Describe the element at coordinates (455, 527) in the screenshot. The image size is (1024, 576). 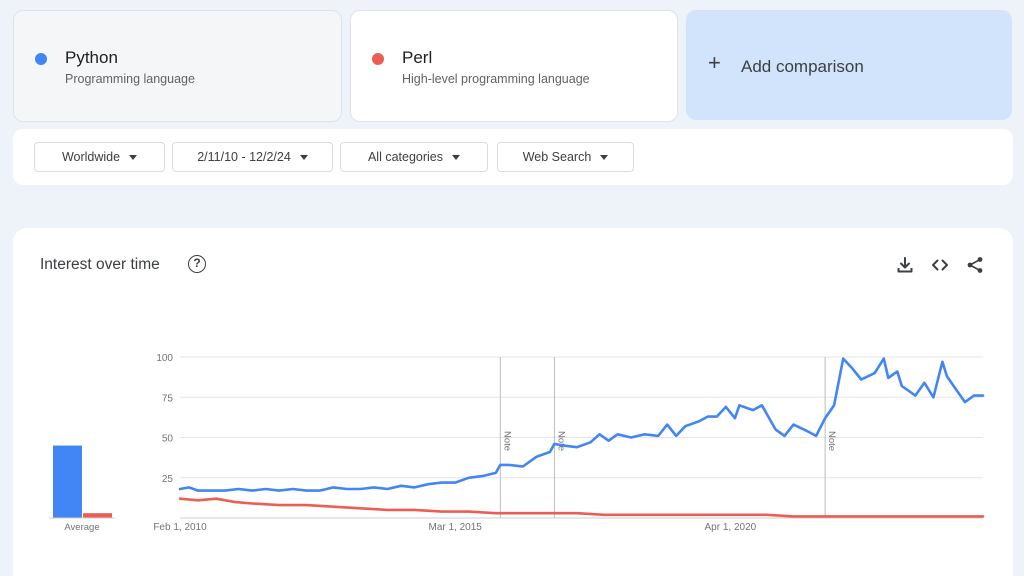
I see `x-tick-label: Mar 1, 2015` at that location.